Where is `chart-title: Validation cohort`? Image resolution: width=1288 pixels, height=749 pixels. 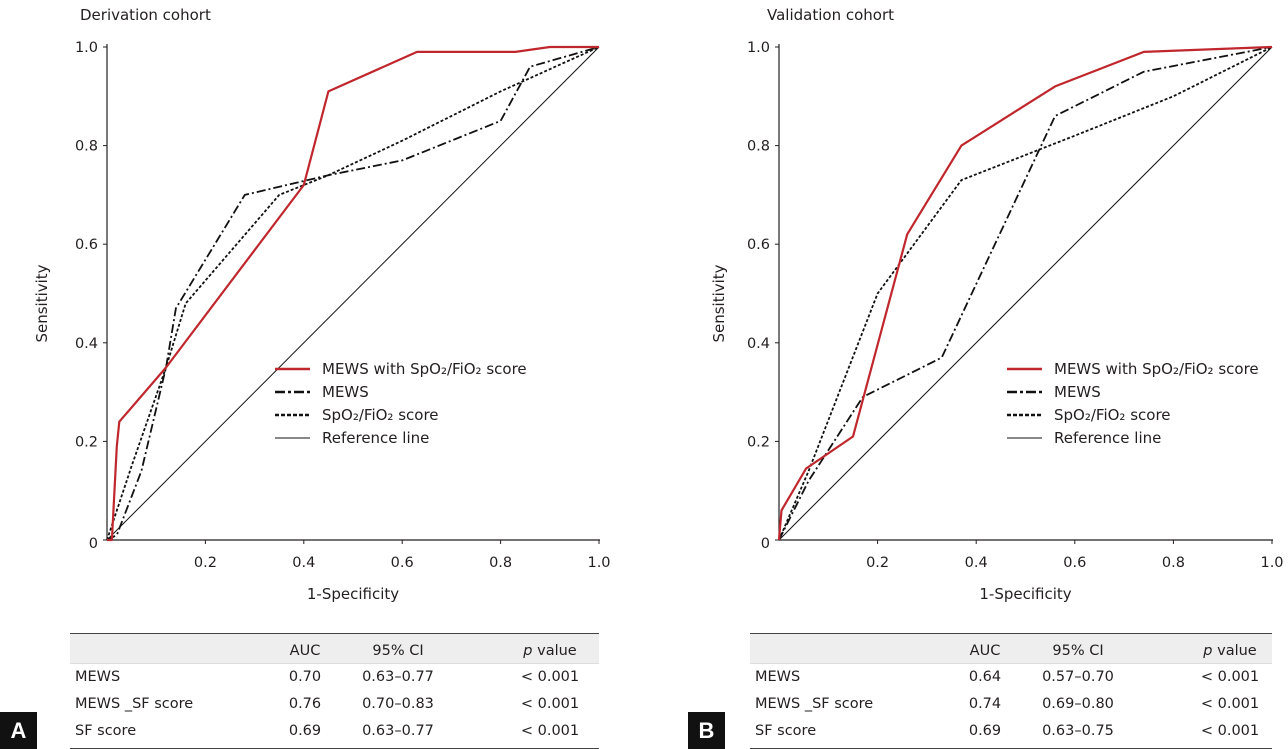 chart-title: Validation cohort is located at coordinates (830, 15).